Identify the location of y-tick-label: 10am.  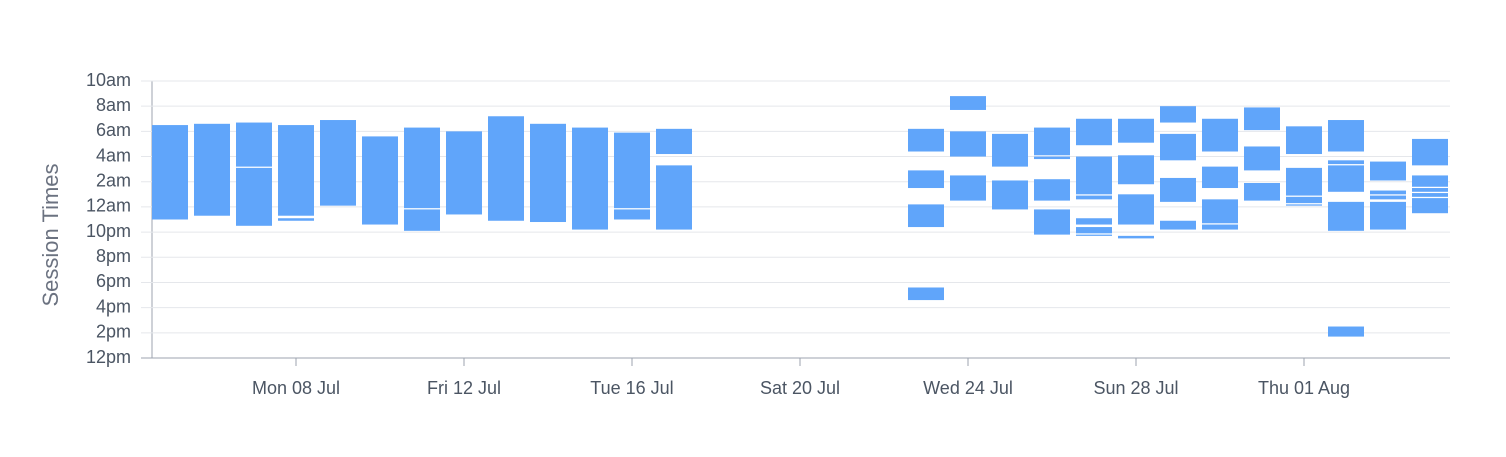
(108, 80).